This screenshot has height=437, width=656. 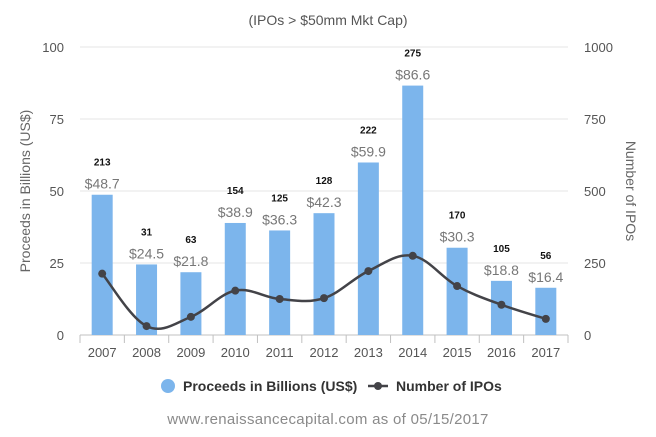 I want to click on proceeds-value-label: $48.7, so click(x=102, y=184).